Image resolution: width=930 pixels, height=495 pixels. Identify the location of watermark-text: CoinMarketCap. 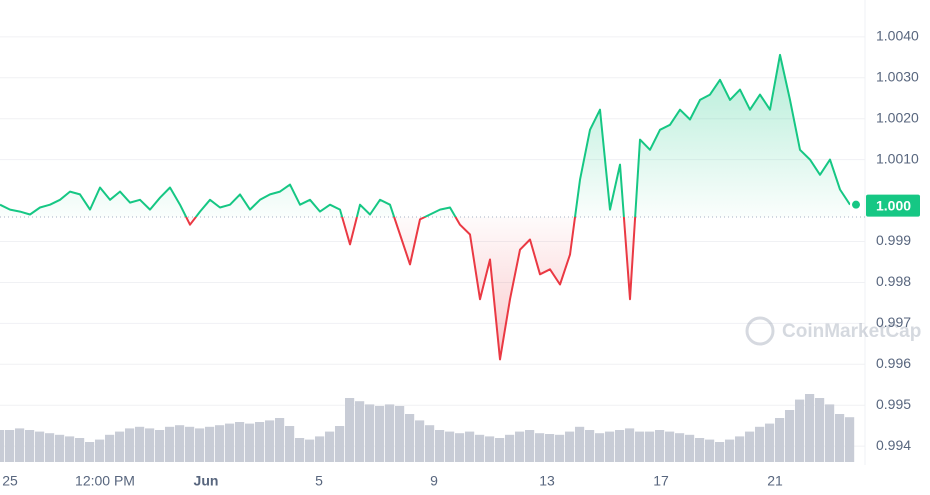
(851, 331).